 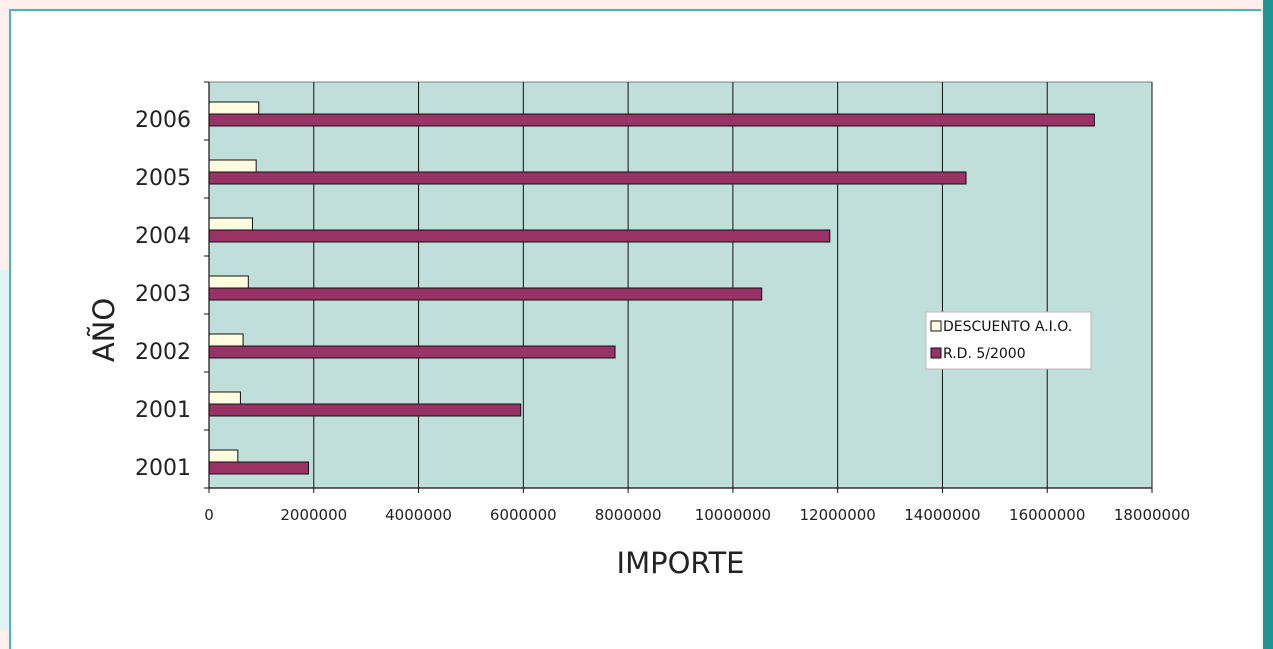 What do you see at coordinates (984, 354) in the screenshot?
I see `legend-label-rd: R.D. 5/2000` at bounding box center [984, 354].